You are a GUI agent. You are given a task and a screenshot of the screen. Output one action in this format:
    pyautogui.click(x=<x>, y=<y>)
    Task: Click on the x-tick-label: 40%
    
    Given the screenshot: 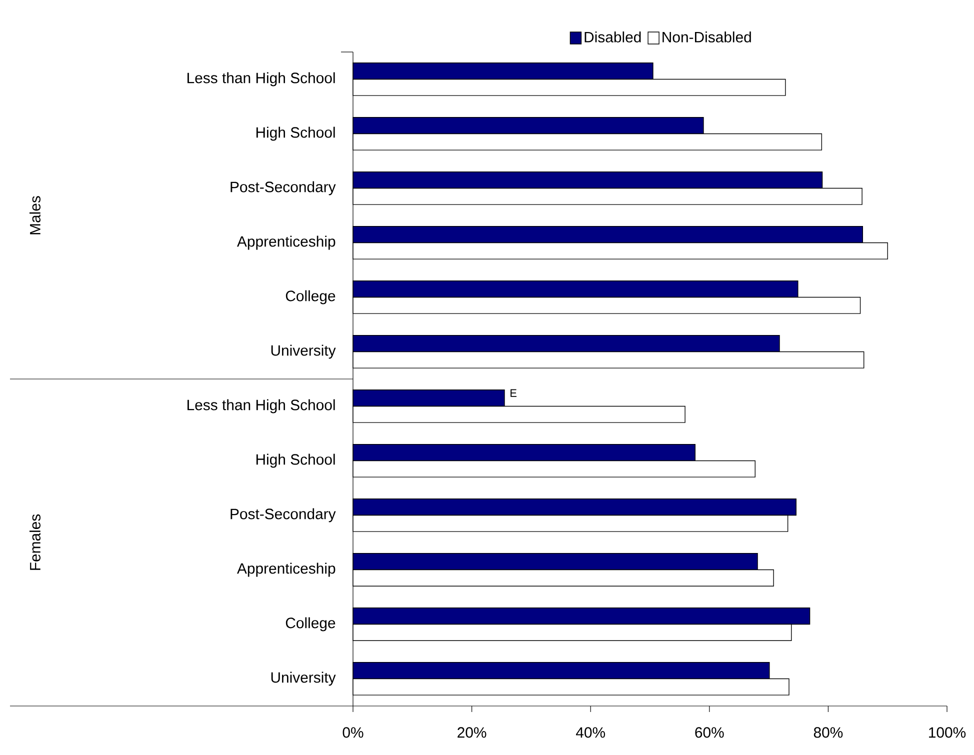 What is the action you would take?
    pyautogui.click(x=591, y=732)
    